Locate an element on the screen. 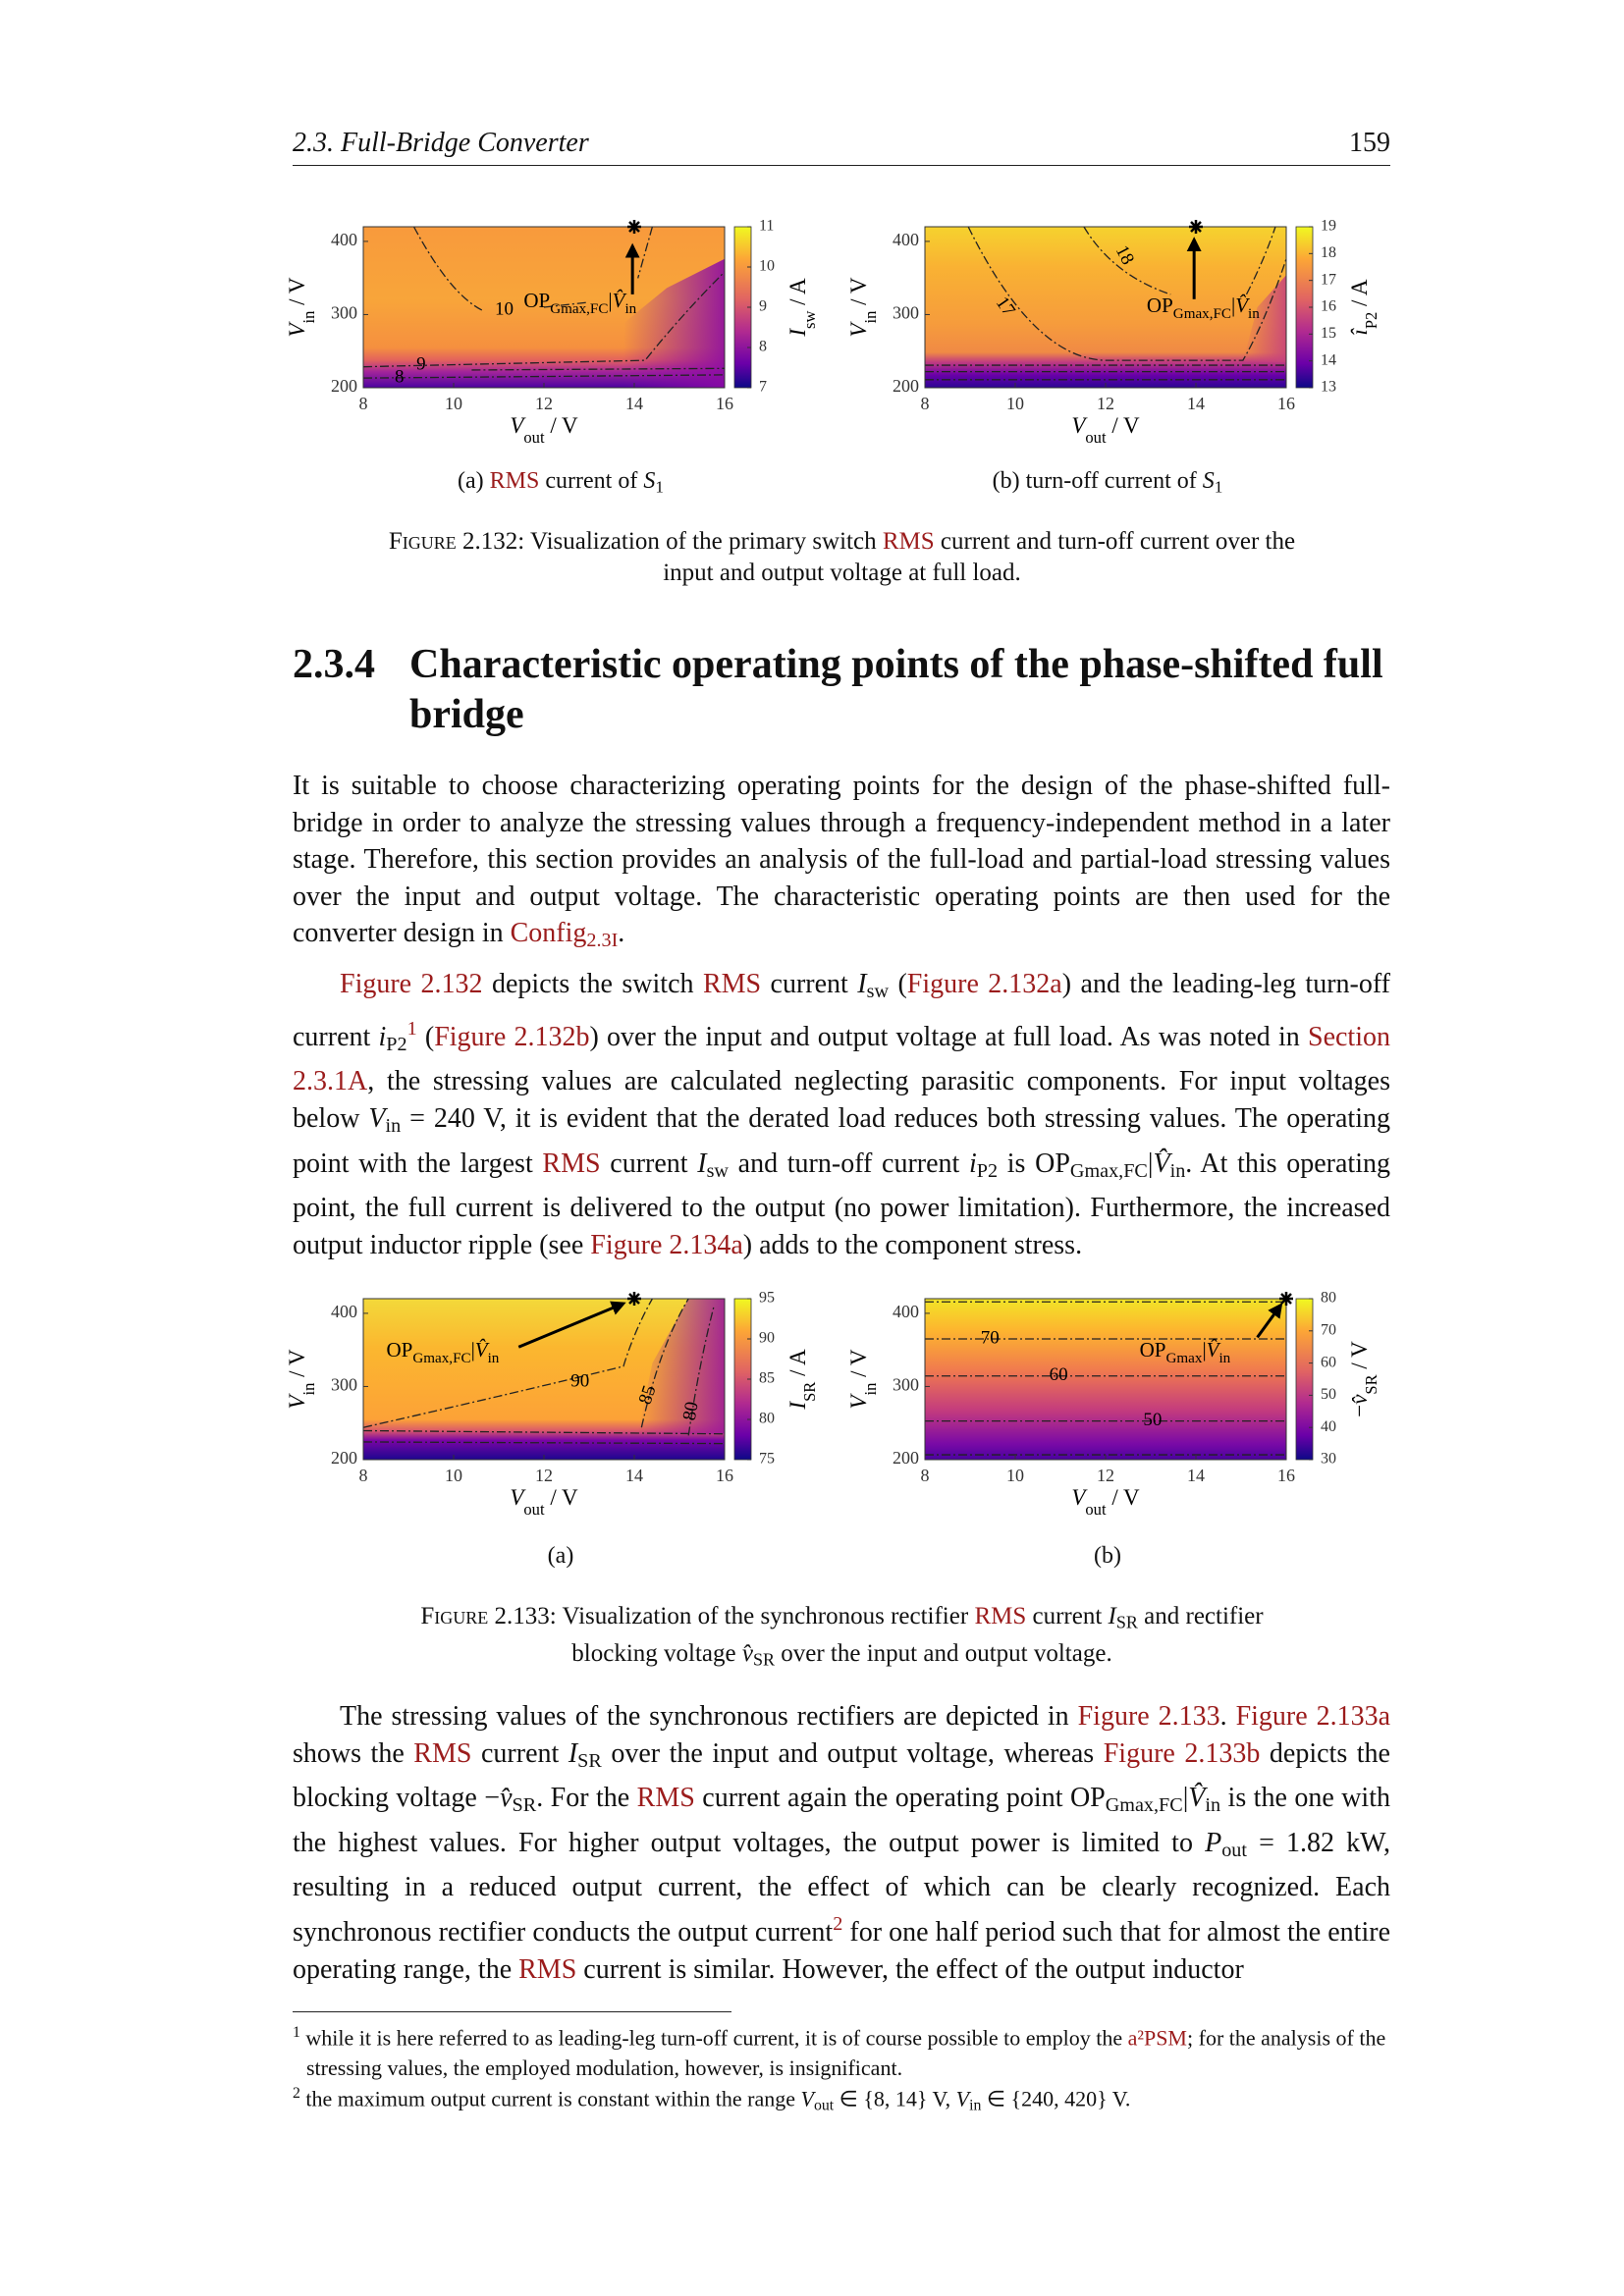  text-run: (b) turn-off current of is located at coordinates (1097, 481).